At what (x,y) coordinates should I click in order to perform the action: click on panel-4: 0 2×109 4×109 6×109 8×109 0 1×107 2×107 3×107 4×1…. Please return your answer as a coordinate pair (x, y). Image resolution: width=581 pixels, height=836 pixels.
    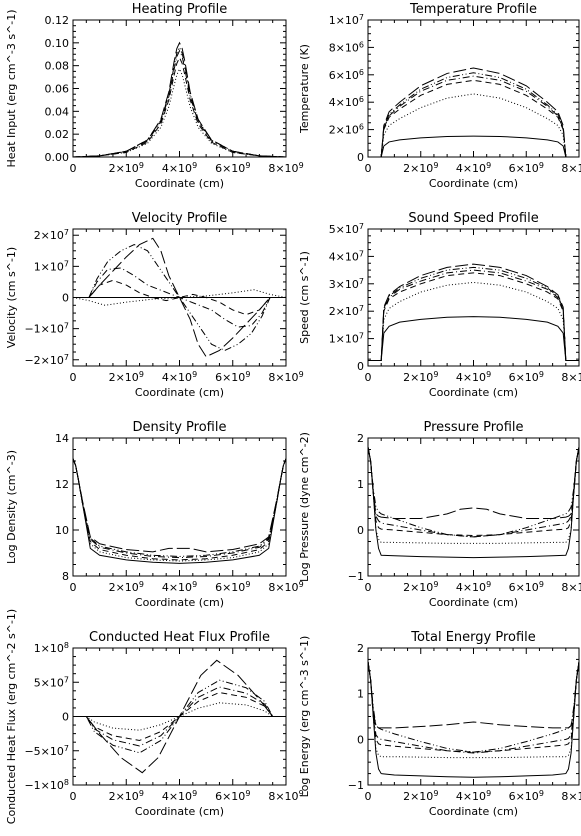
    Looking at the image, I should click on (439, 305).